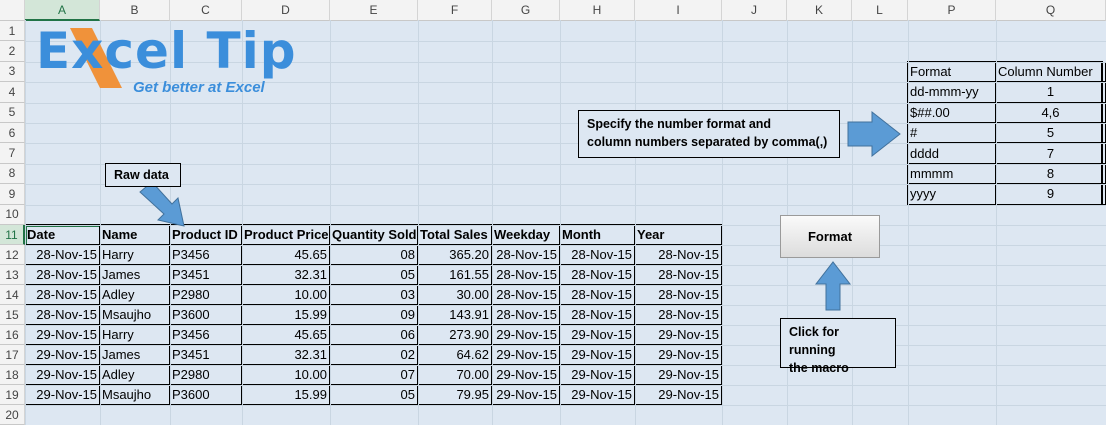 The width and height of the screenshot is (1106, 425). I want to click on corner, so click(12, 10).